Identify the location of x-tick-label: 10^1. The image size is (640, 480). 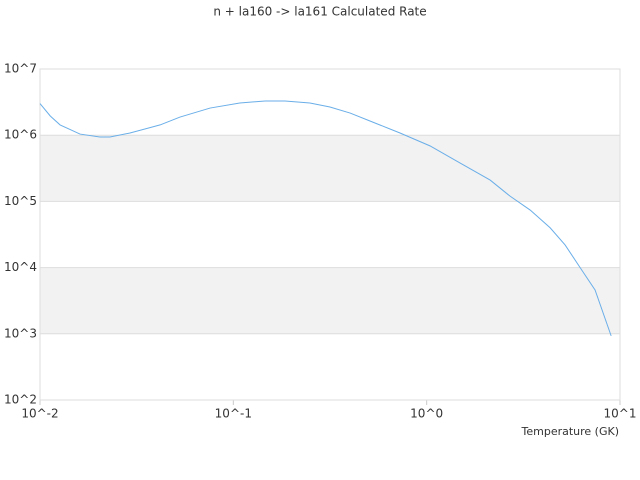
(620, 414).